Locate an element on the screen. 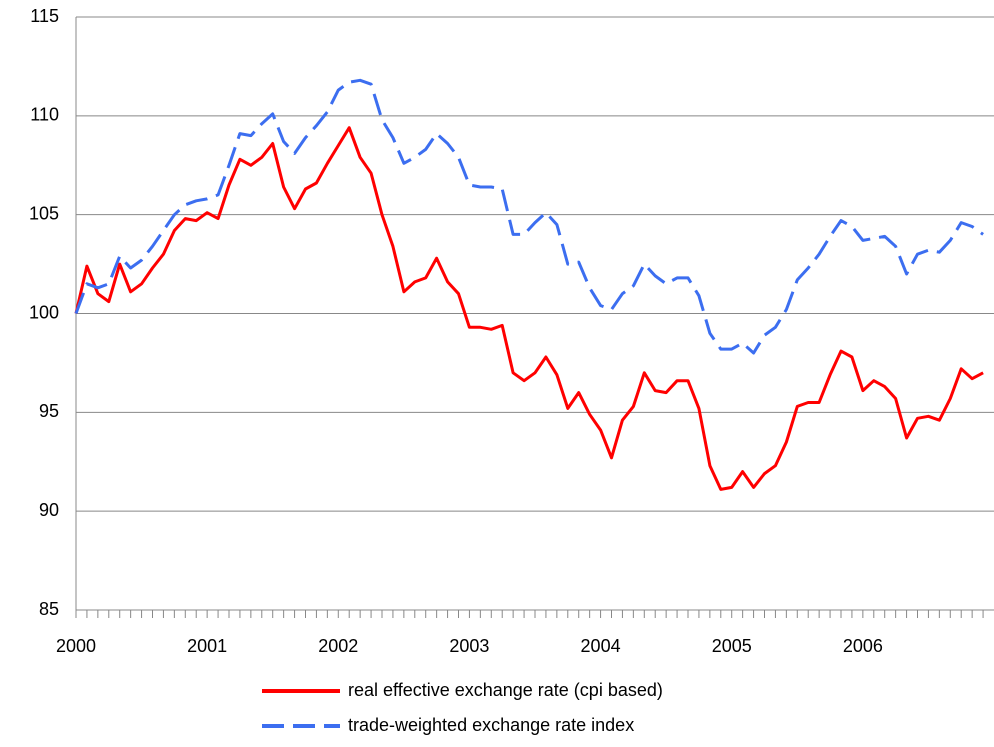 The height and width of the screenshot is (747, 994). y-tick-label: 110 is located at coordinates (44, 115).